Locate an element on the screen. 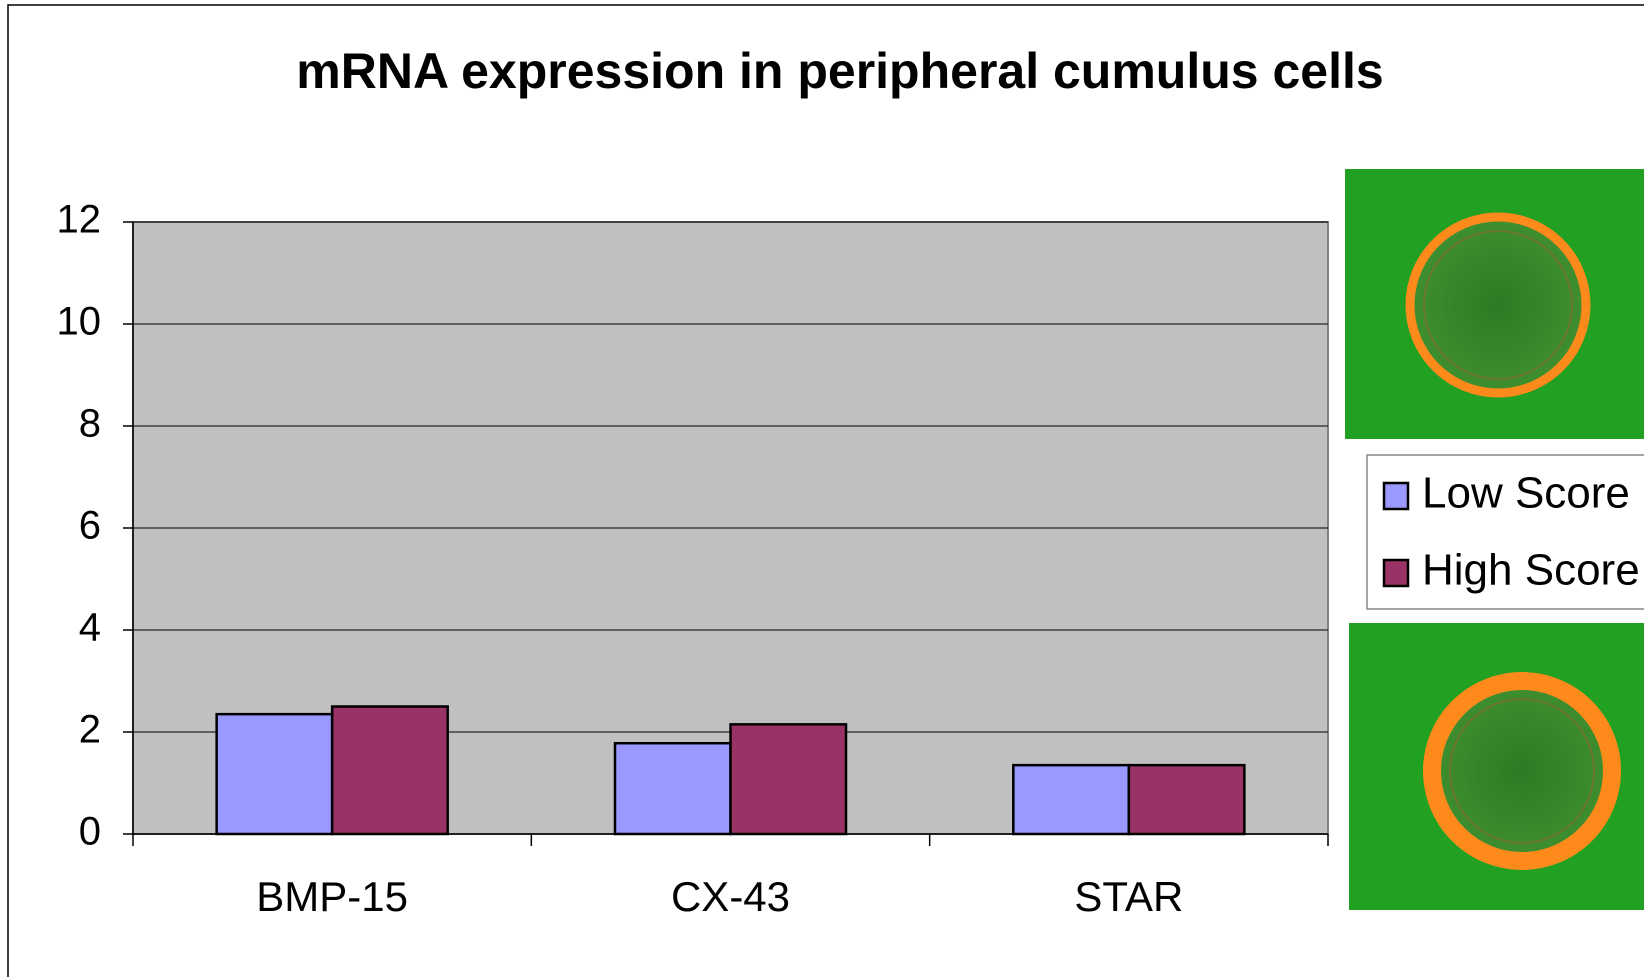 The width and height of the screenshot is (1644, 977). y-tick-label: 4 is located at coordinates (90, 628).